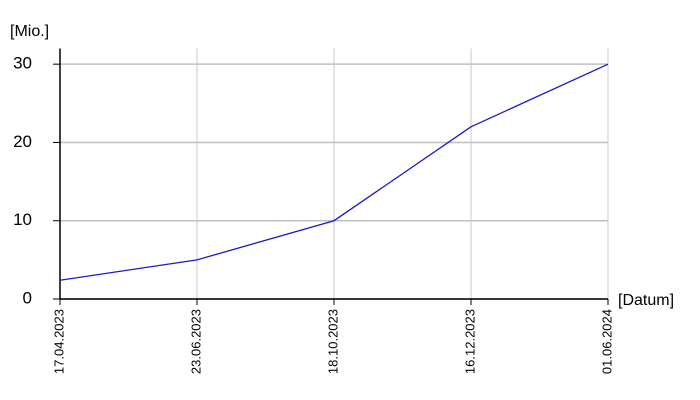  Describe the element at coordinates (22, 141) in the screenshot. I see `y-tick-label: 20` at that location.